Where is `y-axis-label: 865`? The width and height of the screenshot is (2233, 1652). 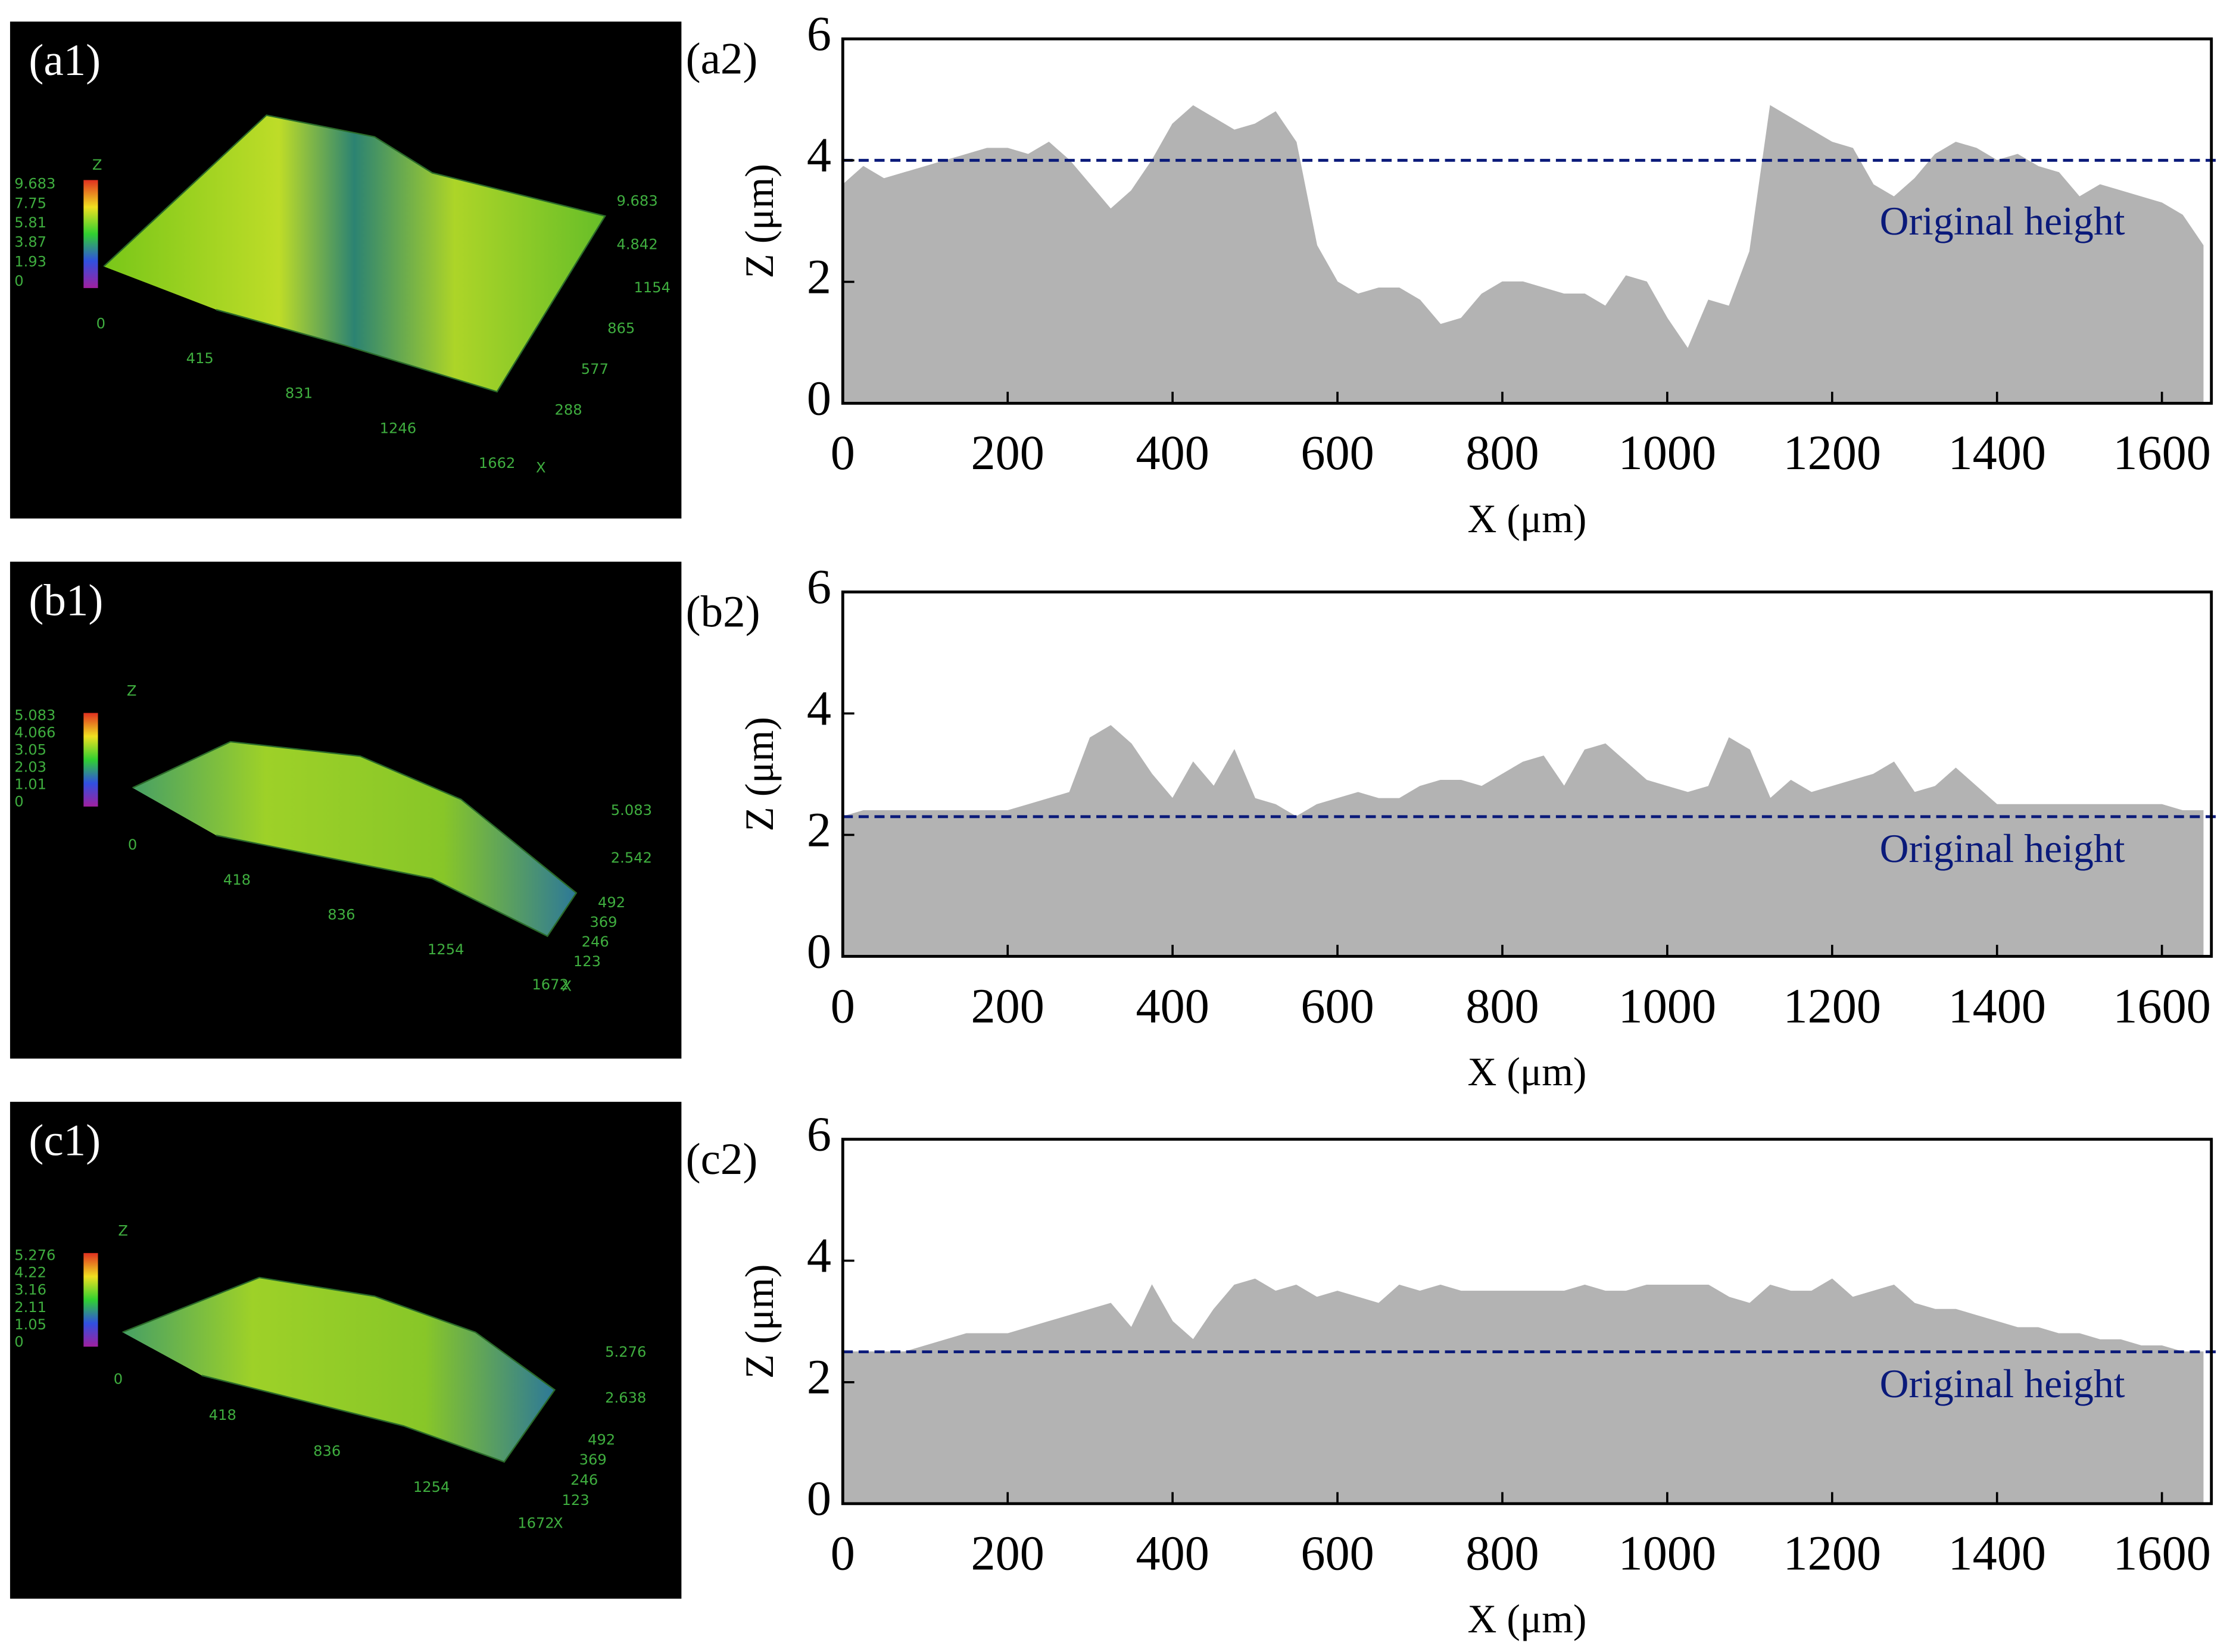 y-axis-label: 865 is located at coordinates (621, 328).